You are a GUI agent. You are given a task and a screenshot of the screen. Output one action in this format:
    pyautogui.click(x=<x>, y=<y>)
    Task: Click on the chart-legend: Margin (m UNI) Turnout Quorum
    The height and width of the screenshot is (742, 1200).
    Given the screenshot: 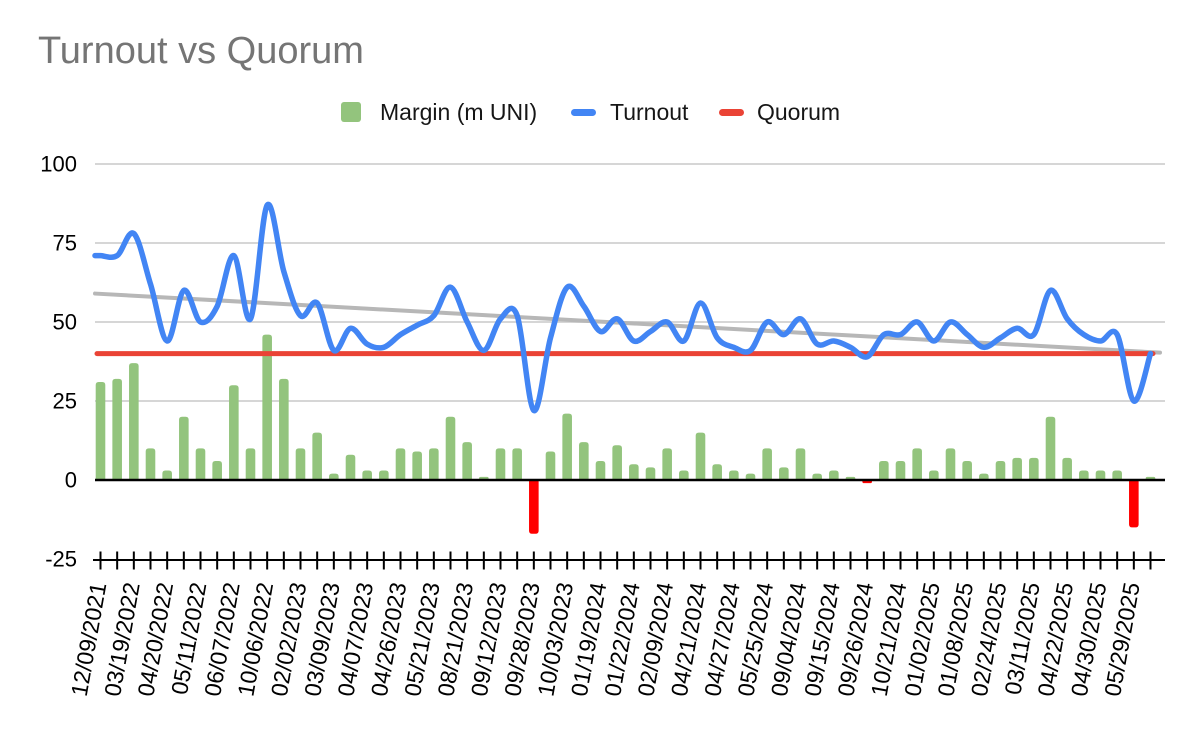 What is the action you would take?
    pyautogui.click(x=600, y=113)
    